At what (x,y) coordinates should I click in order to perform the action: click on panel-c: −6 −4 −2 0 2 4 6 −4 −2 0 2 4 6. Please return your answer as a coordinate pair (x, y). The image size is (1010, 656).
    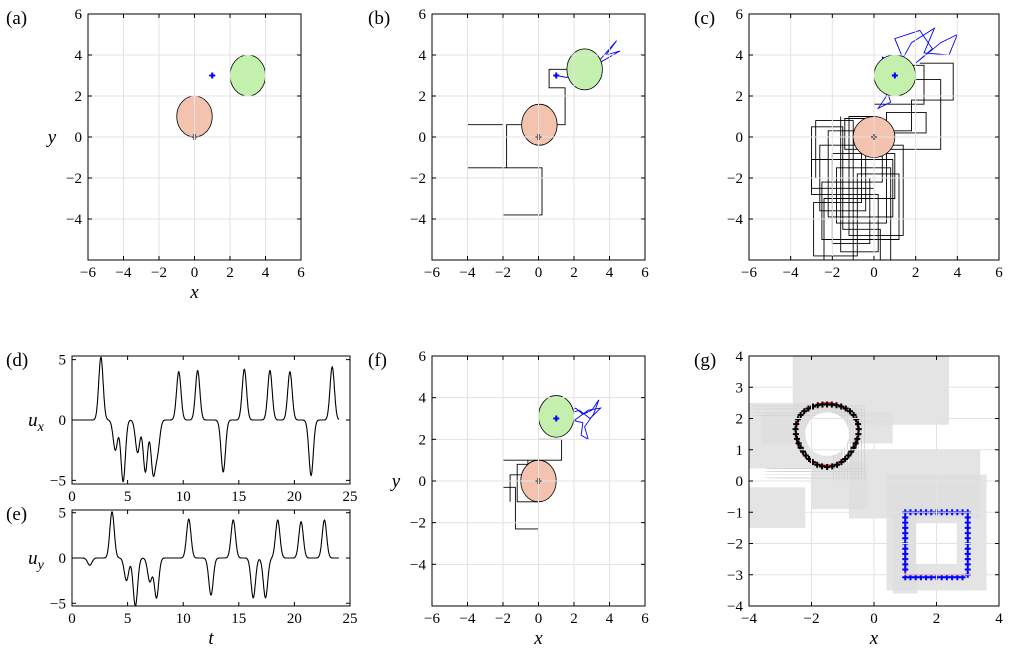
    Looking at the image, I should click on (865, 144).